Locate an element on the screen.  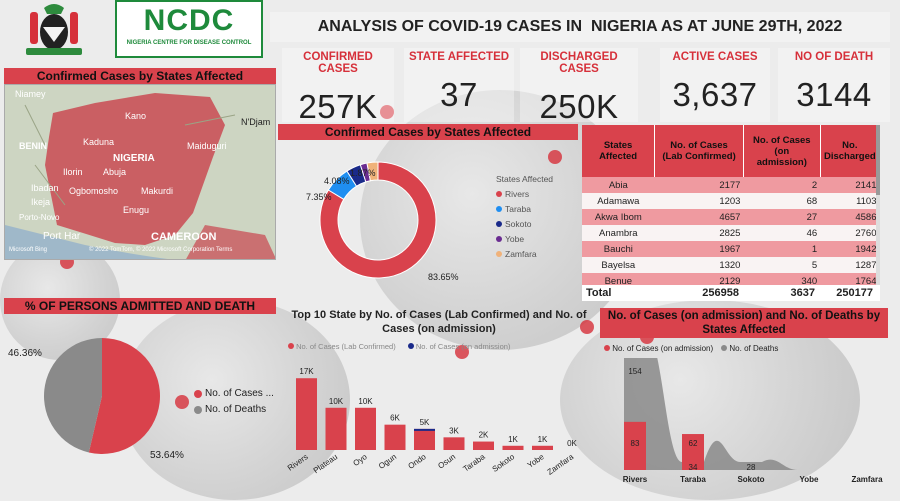
map-label: BENIN is located at coordinates (33, 146).